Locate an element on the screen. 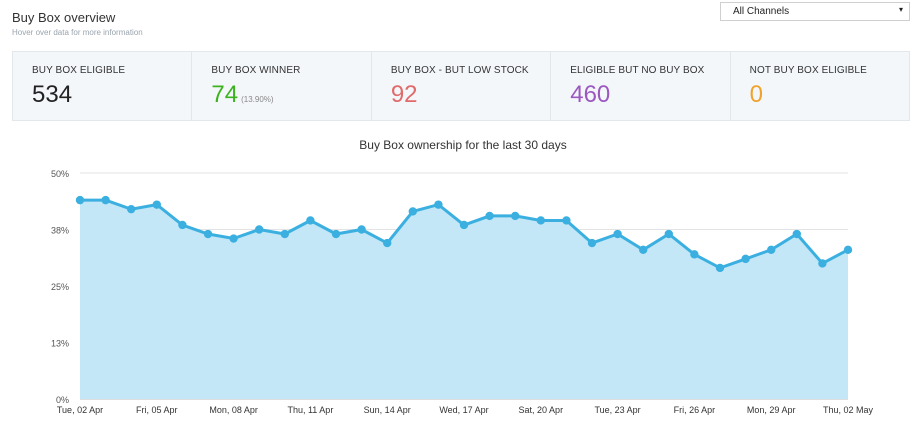 Image resolution: width=912 pixels, height=428 pixels. stat-label: BUY BOX - BUT LOW STOCK is located at coordinates (459, 70).